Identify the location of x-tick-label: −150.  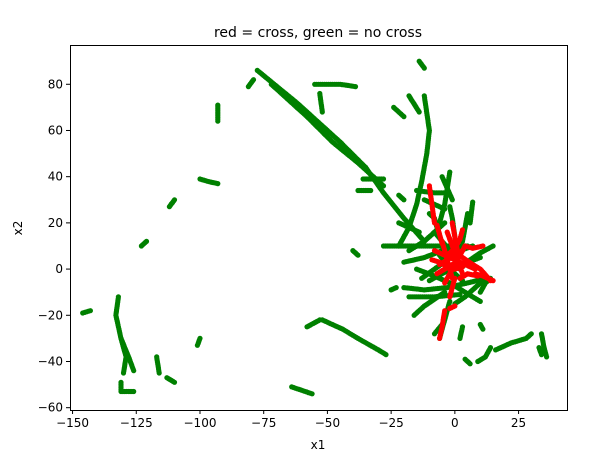
(72, 423).